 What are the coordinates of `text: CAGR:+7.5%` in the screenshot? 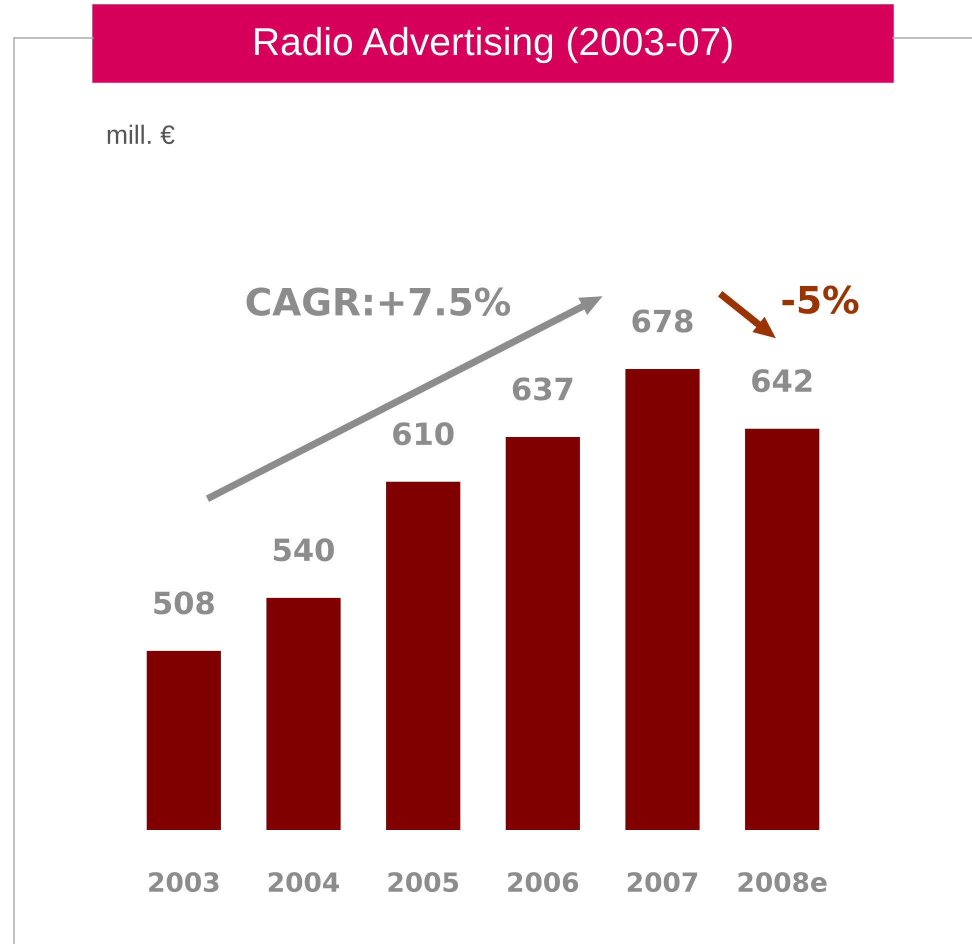 It's located at (378, 302).